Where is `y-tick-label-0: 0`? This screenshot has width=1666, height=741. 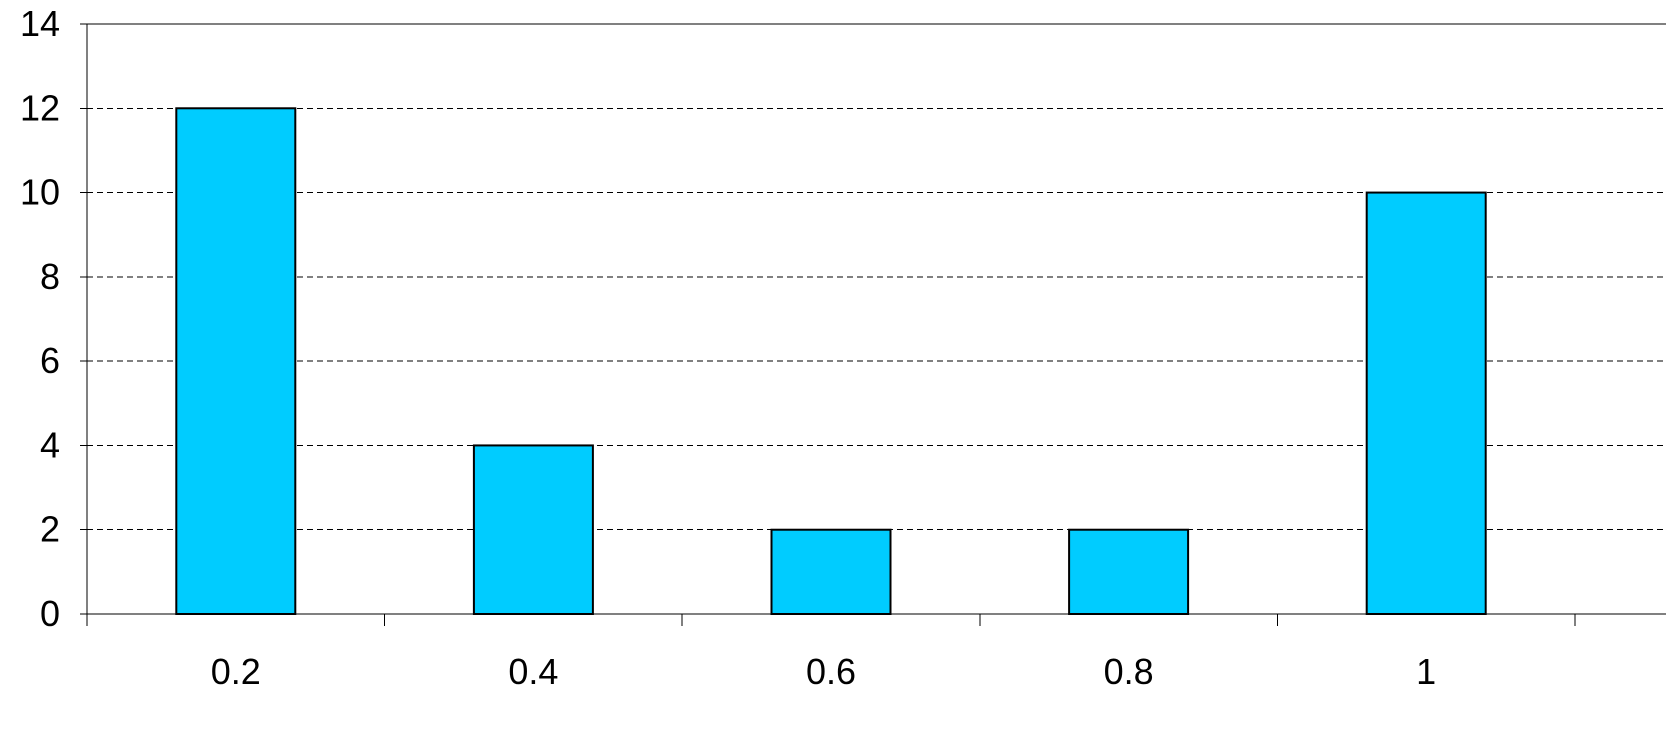
y-tick-label-0: 0 is located at coordinates (50, 613).